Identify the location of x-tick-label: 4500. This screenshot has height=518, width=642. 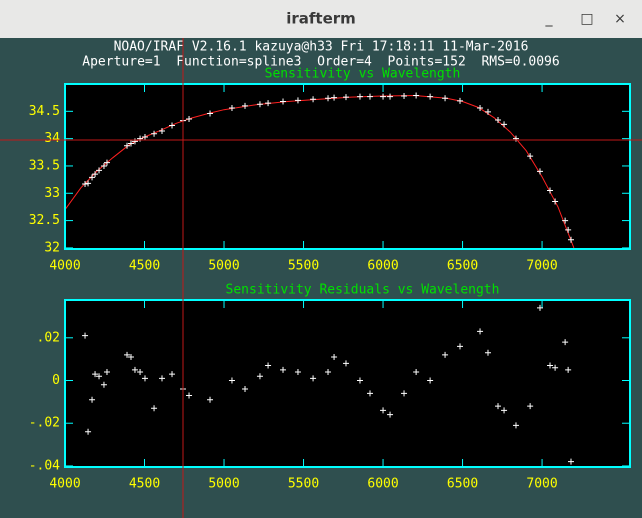
(144, 266).